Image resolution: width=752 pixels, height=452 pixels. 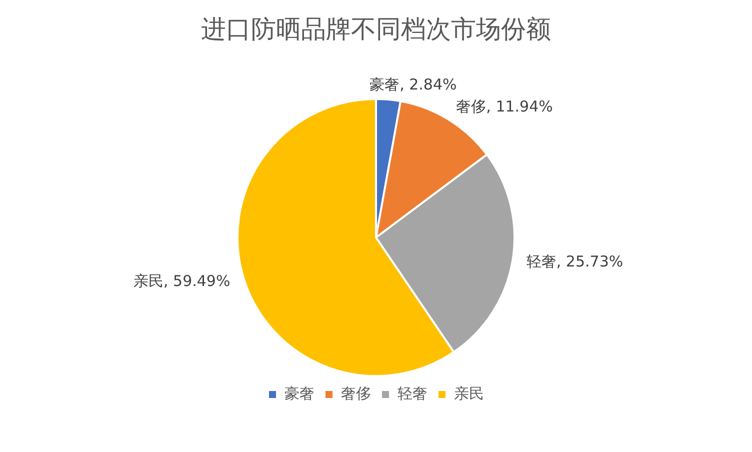 I want to click on data-label: 奢侈, 11.94%, so click(x=504, y=107).